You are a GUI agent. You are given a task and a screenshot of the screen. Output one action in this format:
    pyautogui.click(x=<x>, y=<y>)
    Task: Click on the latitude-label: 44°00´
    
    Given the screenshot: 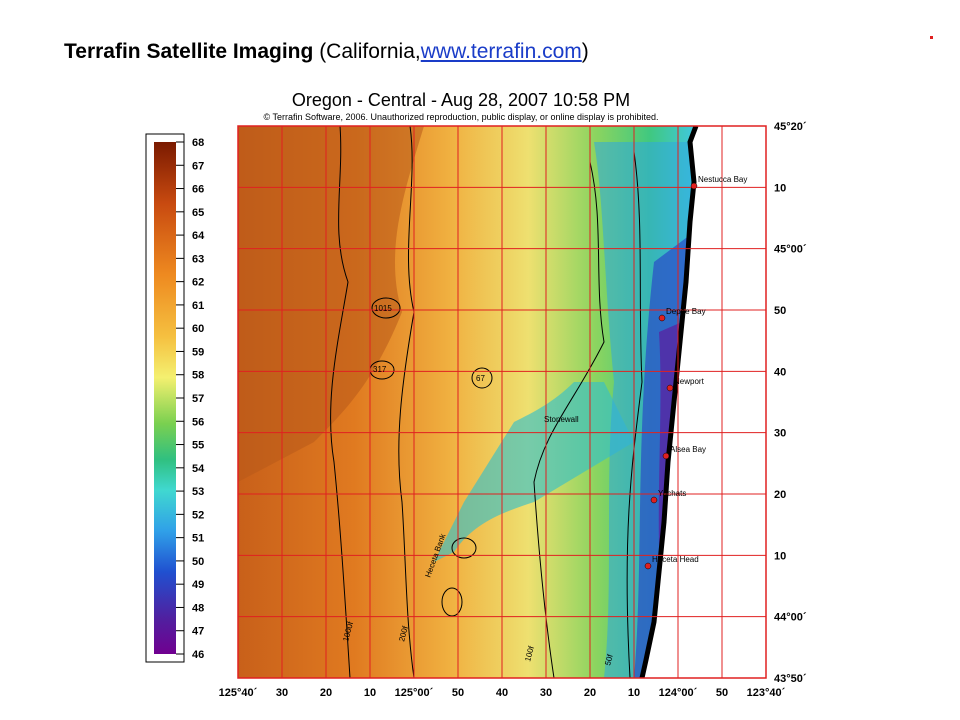 What is the action you would take?
    pyautogui.click(x=790, y=618)
    